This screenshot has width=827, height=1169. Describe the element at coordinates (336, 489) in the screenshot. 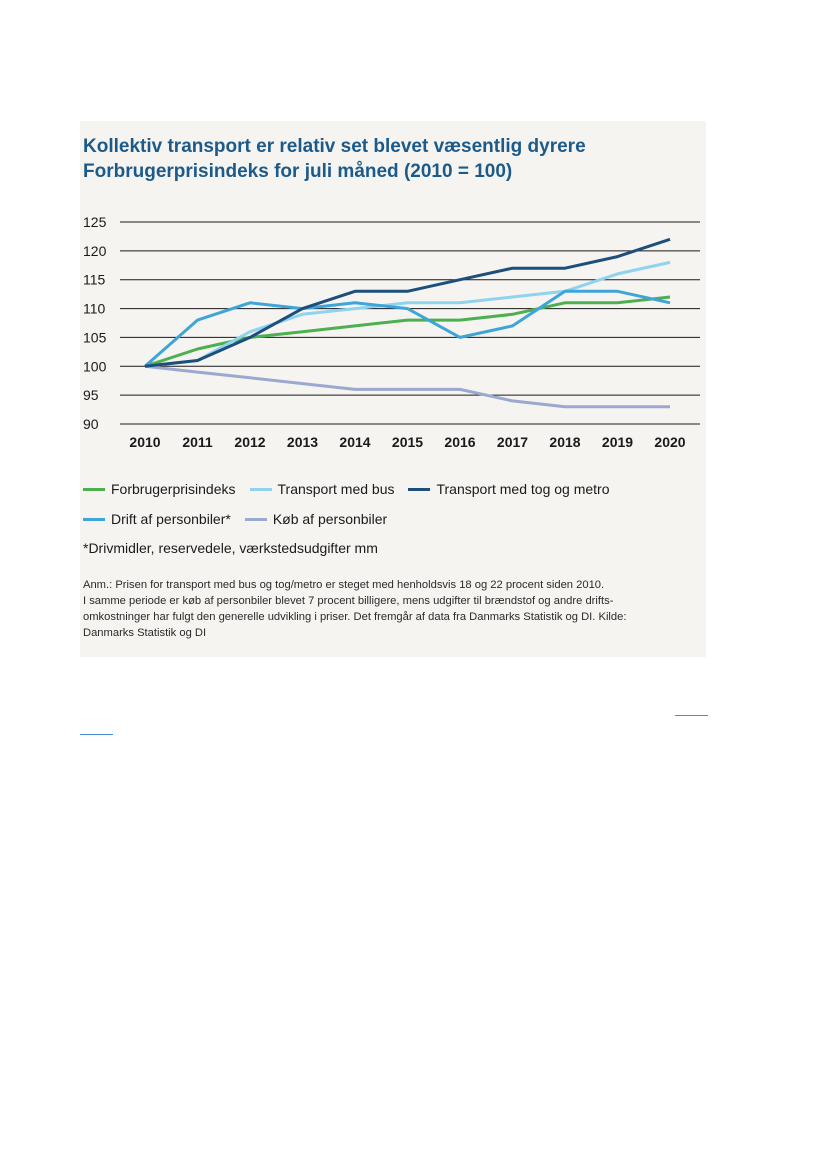

I see `legend-label: Transport med bus` at that location.